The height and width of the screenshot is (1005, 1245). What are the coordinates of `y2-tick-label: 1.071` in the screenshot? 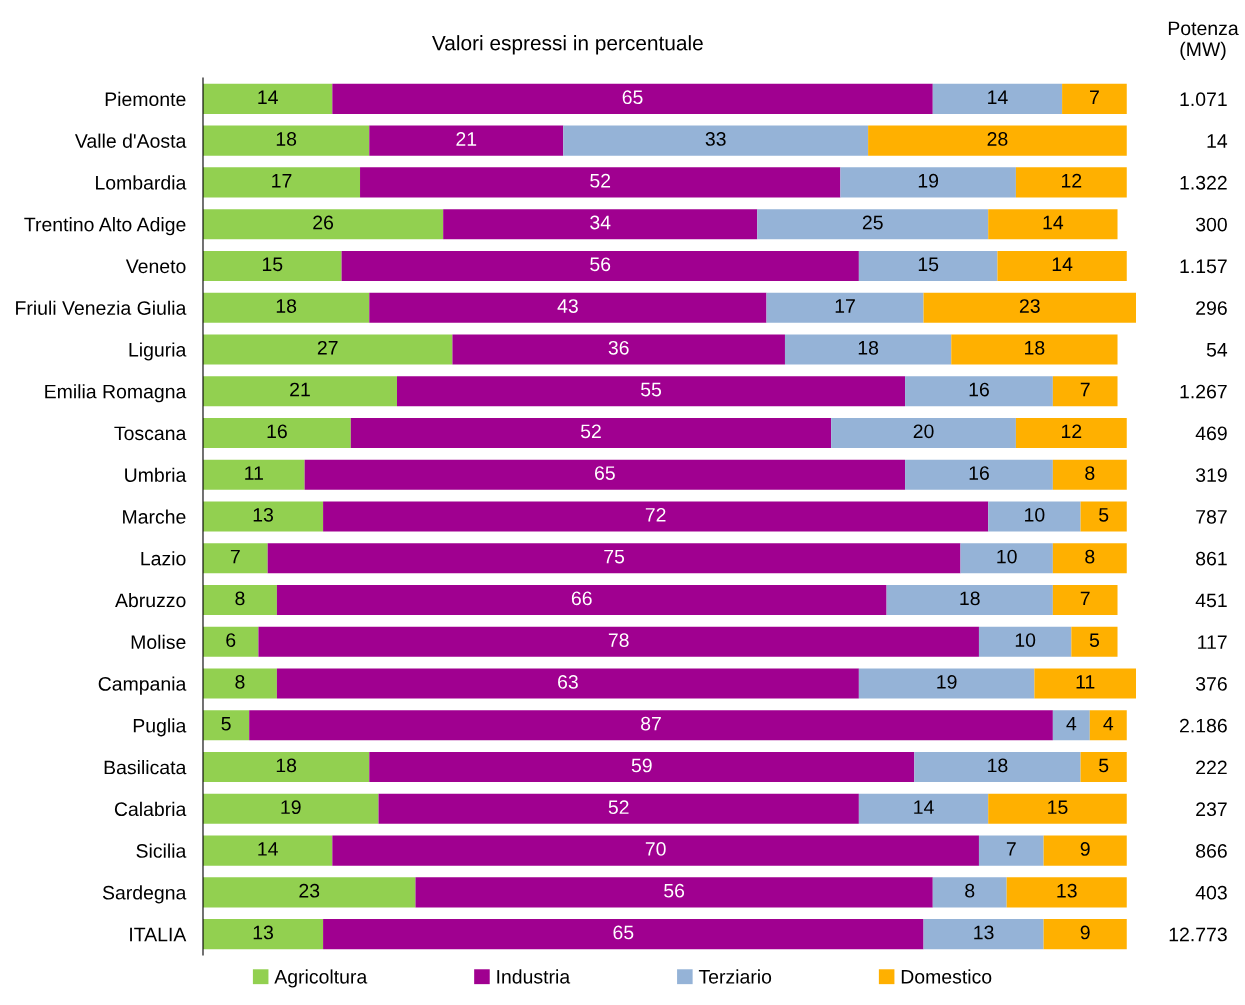 It's located at (1203, 99).